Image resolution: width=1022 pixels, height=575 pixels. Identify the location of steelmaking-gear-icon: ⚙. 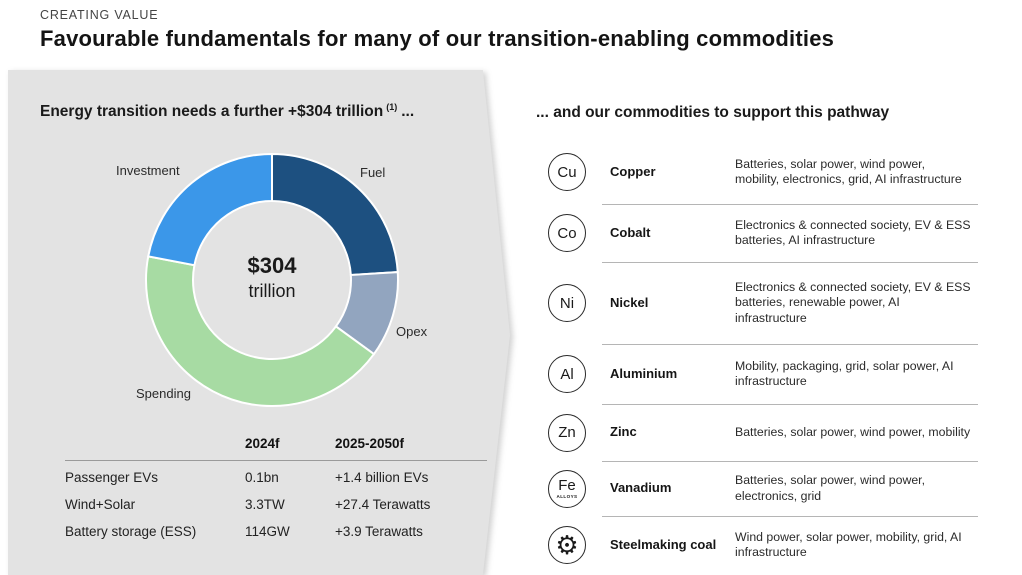
(567, 545).